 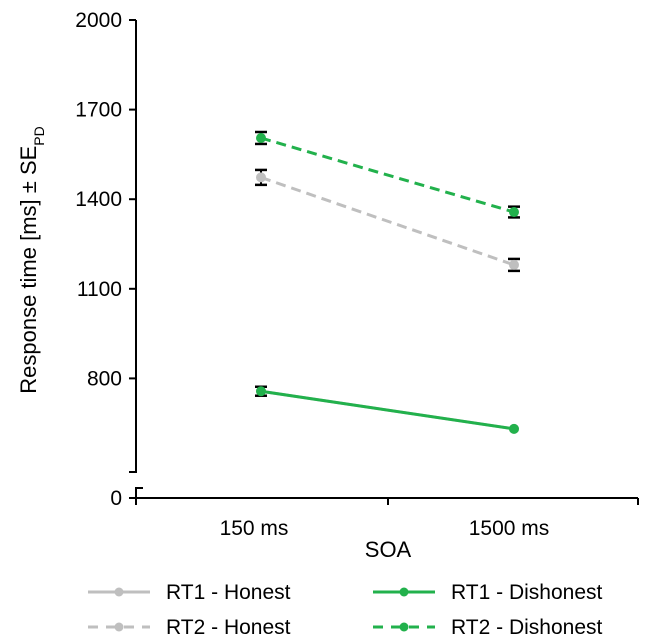 What do you see at coordinates (228, 627) in the screenshot?
I see `legend-label: RT2 - Honest` at bounding box center [228, 627].